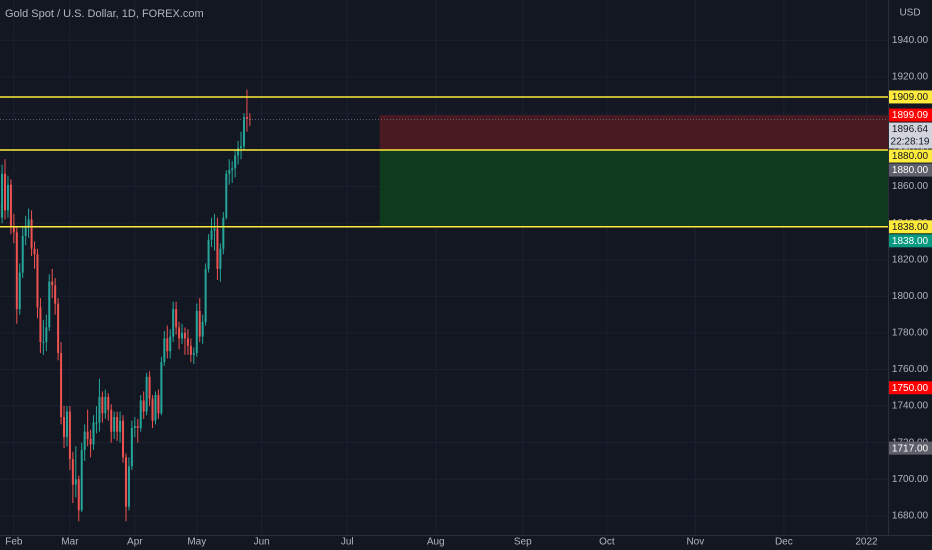 Image resolution: width=932 pixels, height=550 pixels. What do you see at coordinates (866, 542) in the screenshot?
I see `x-tick-label: 2022` at bounding box center [866, 542].